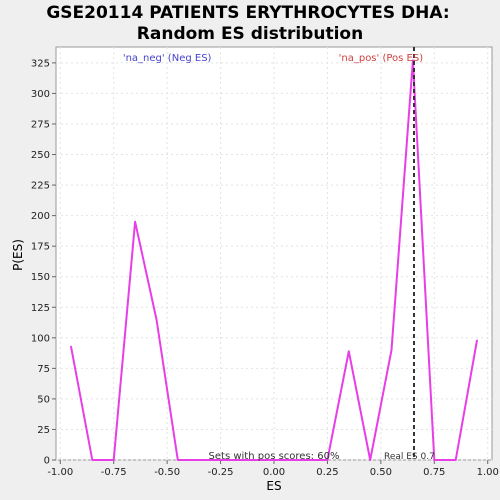  I want to click on y-tick-label: 200, so click(40, 216).